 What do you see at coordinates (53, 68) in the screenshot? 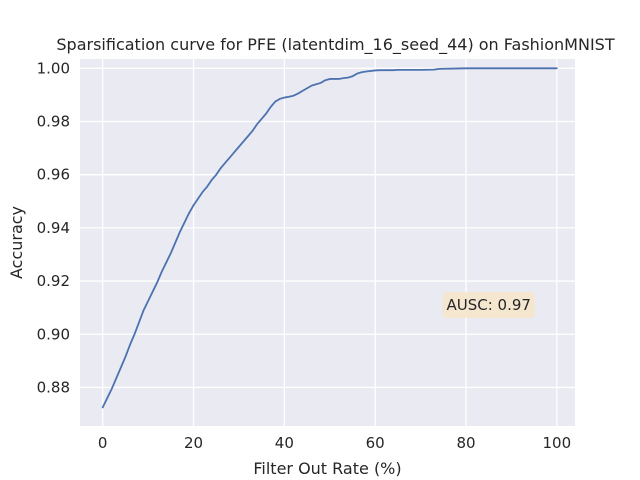
I see `y-tick-label: 1.00` at bounding box center [53, 68].